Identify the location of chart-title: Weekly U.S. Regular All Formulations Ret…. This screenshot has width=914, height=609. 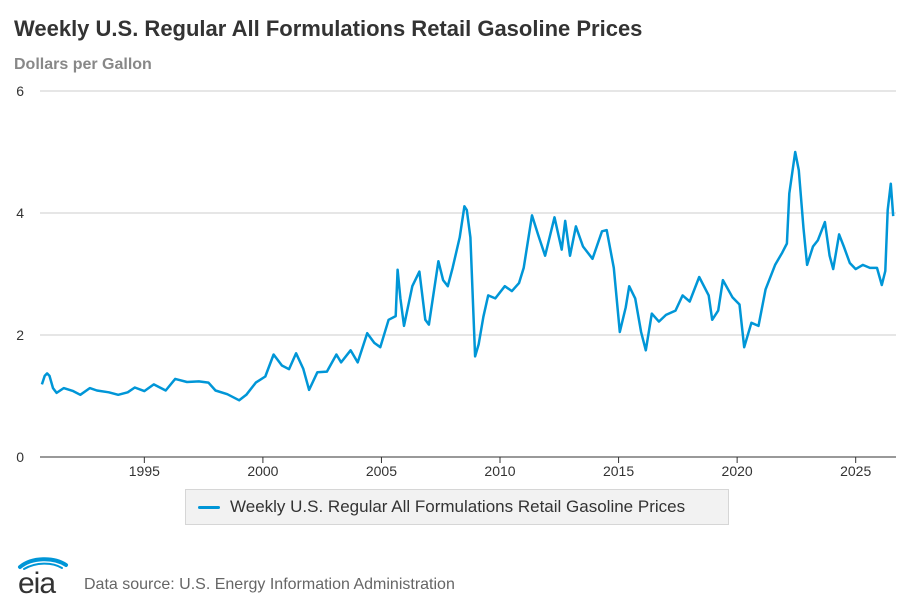
(328, 28).